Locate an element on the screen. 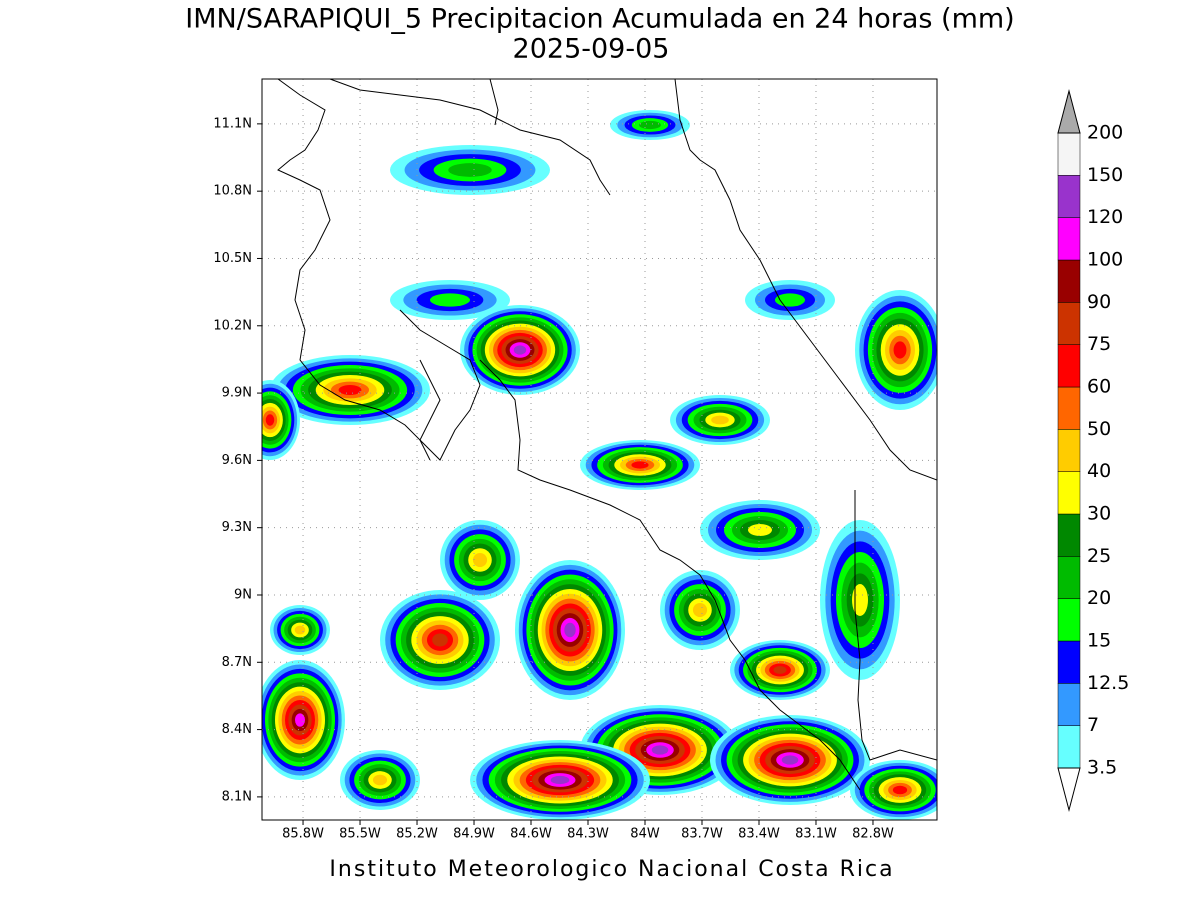 The height and width of the screenshot is (900, 1200). colorbar-under is located at coordinates (1069, 789).